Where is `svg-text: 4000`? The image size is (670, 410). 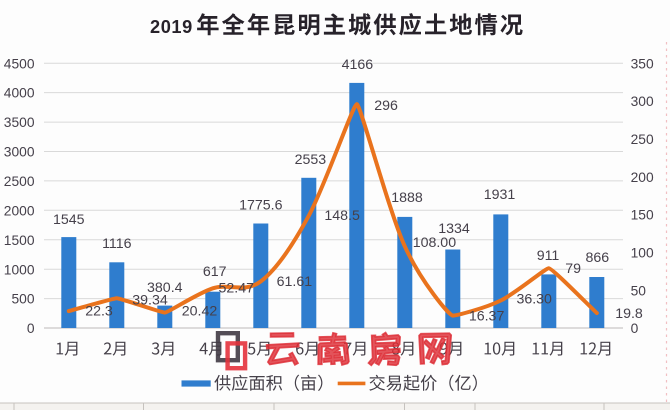 svg-text: 4000 is located at coordinates (19, 93).